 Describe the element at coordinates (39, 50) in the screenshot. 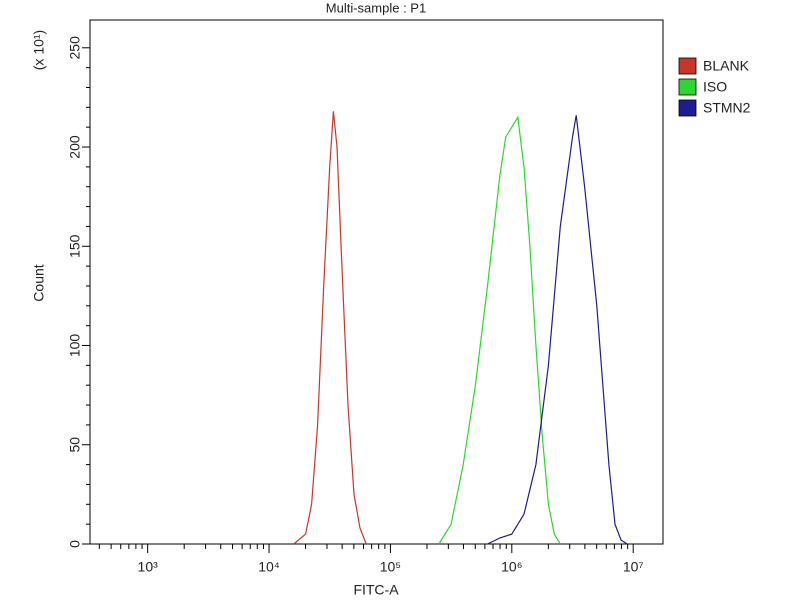

I see `y-multiplier: (x 10¹)` at that location.